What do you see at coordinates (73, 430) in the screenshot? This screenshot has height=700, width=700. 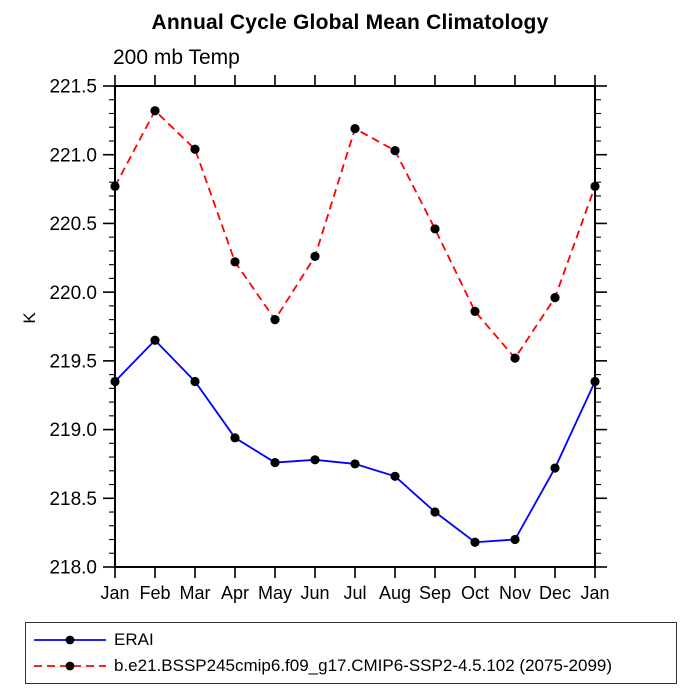 I see `y-tick-label: 219.0` at bounding box center [73, 430].